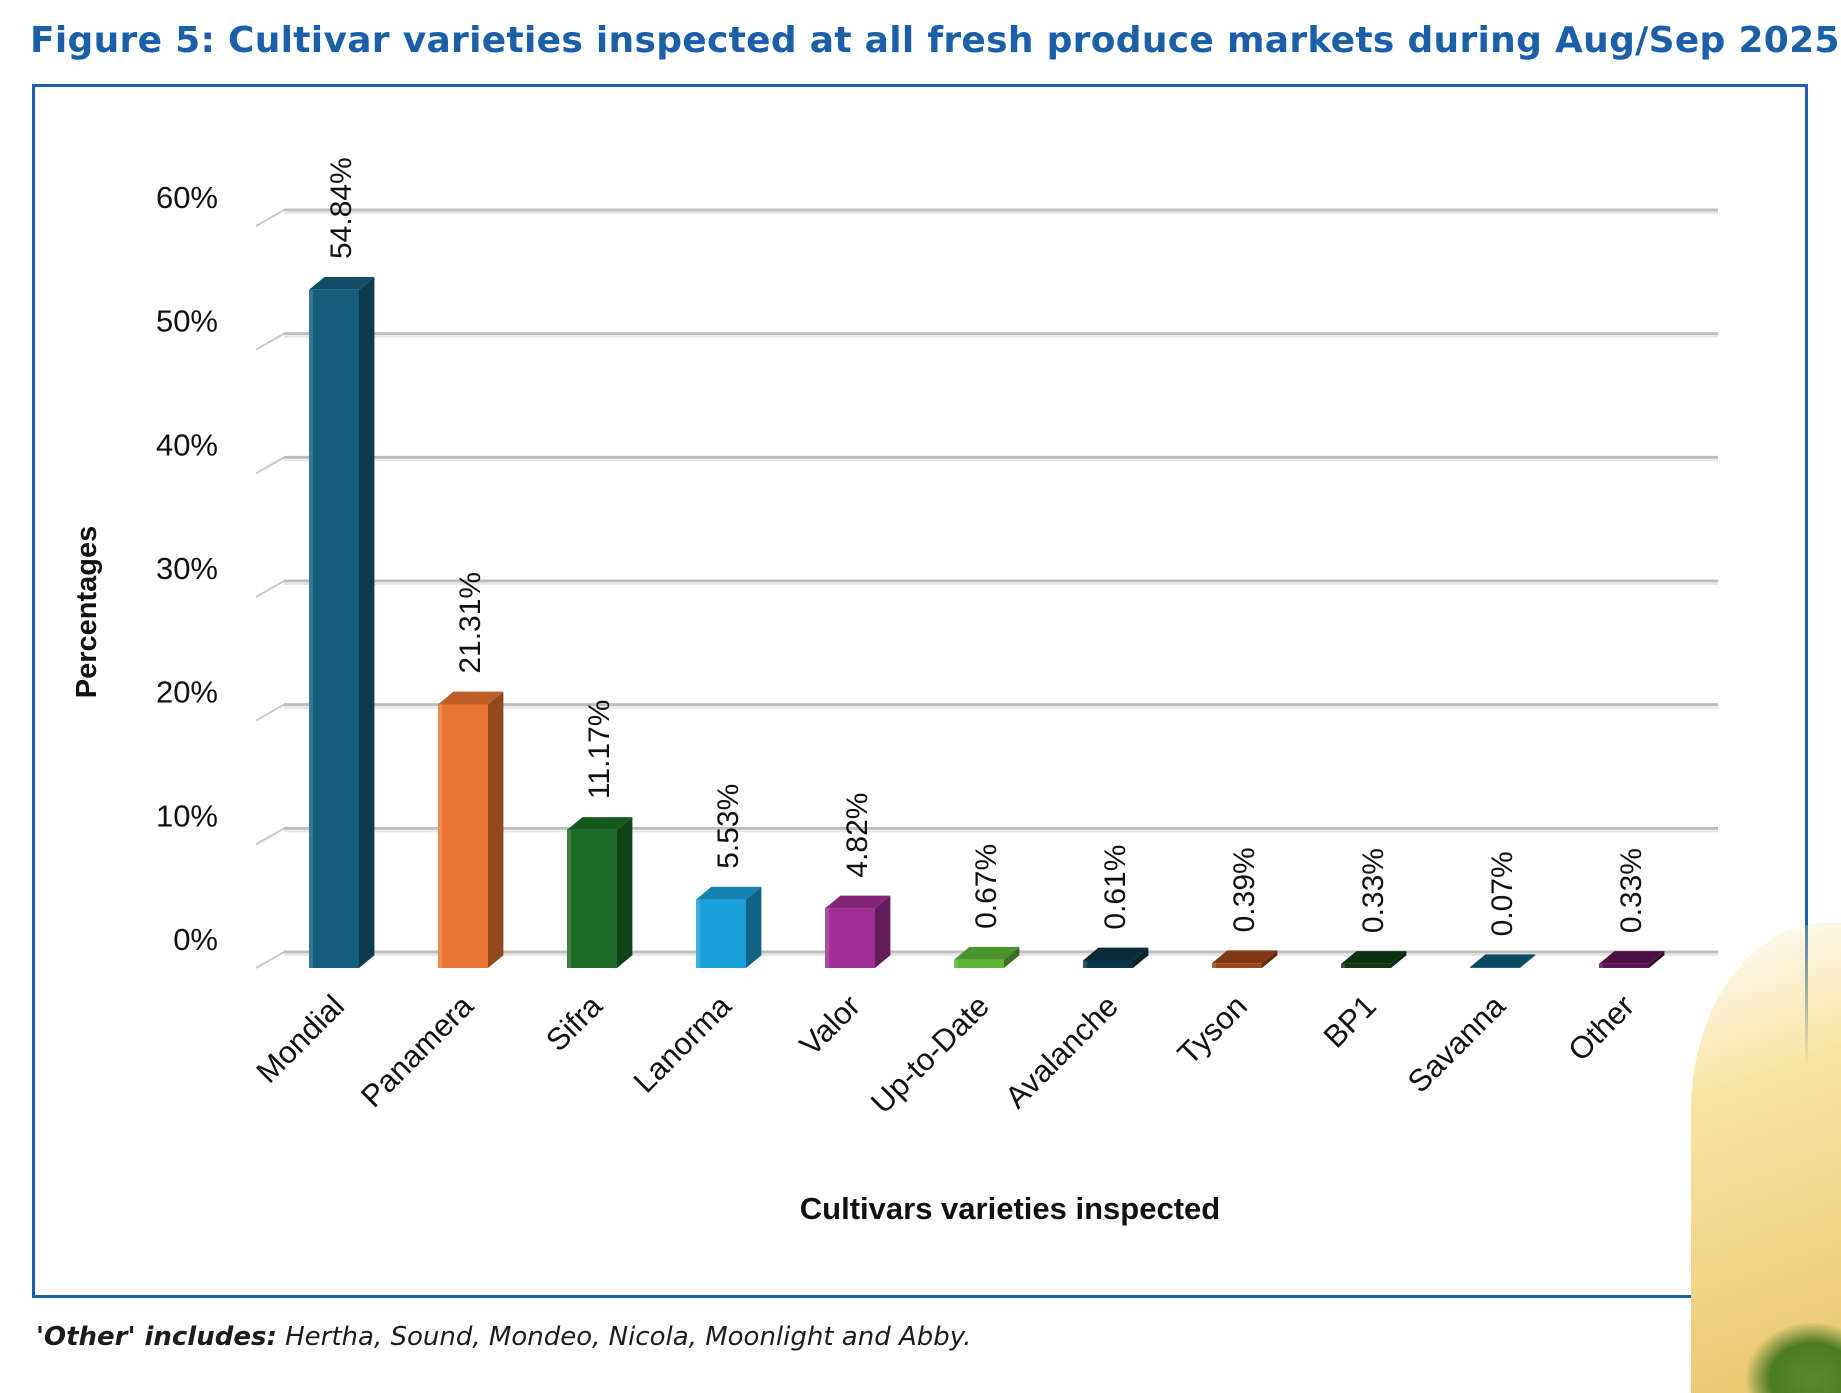 The height and width of the screenshot is (1393, 1841). Describe the element at coordinates (830, 1025) in the screenshot. I see `x-tick-label: Valor` at that location.